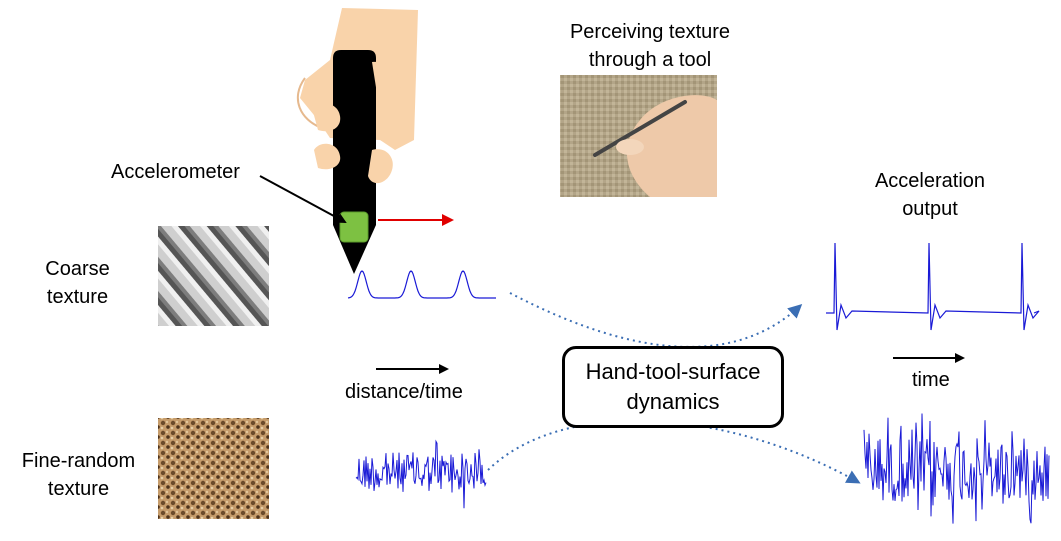  What do you see at coordinates (175, 172) in the screenshot?
I see `accelerometer-label: Accelerometer` at bounding box center [175, 172].